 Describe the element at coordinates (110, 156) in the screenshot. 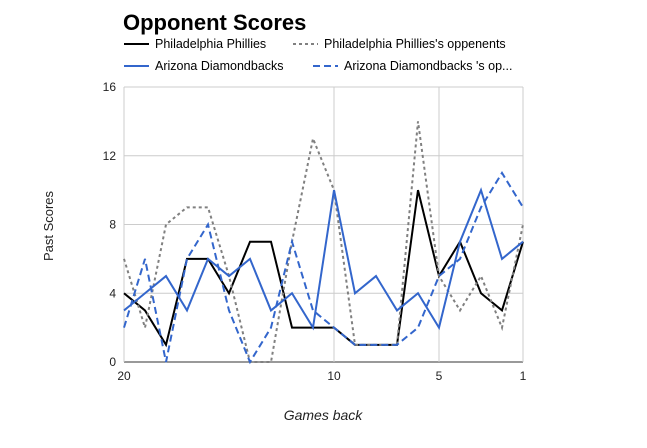

I see `y-tick-label: 12` at that location.